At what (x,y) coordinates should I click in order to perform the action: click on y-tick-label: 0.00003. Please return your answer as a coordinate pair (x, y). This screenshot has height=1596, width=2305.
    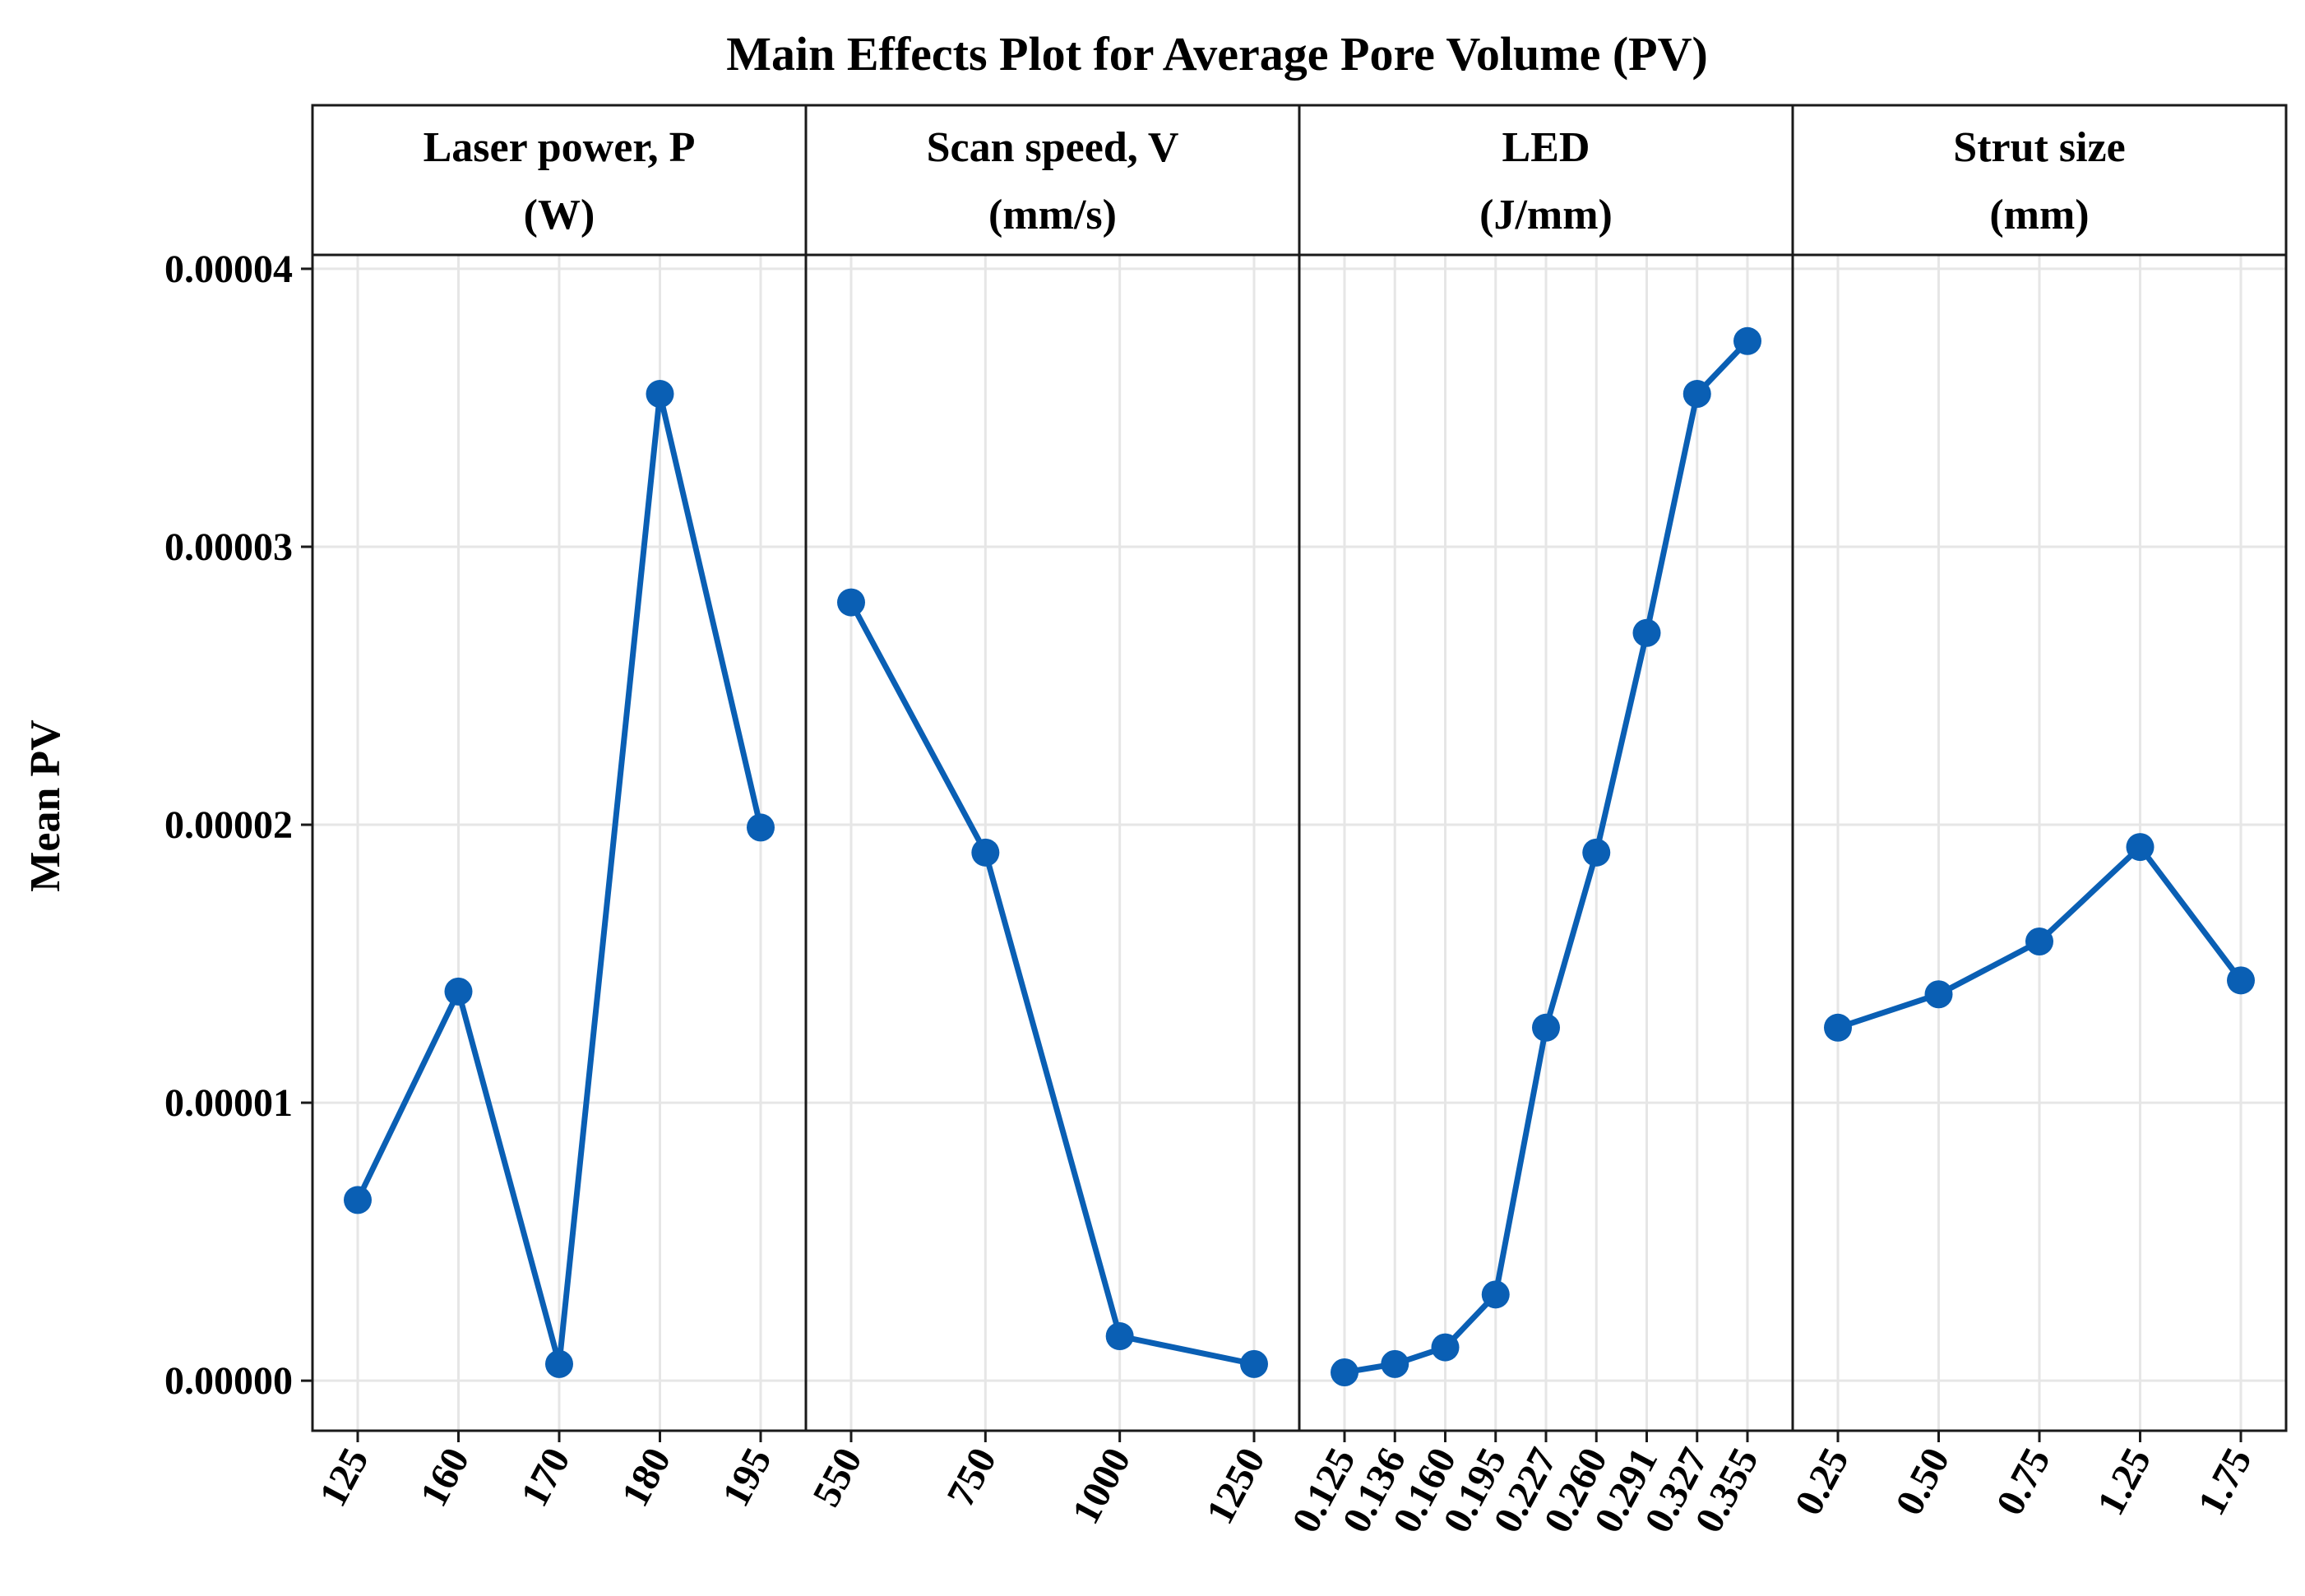
    Looking at the image, I should click on (228, 547).